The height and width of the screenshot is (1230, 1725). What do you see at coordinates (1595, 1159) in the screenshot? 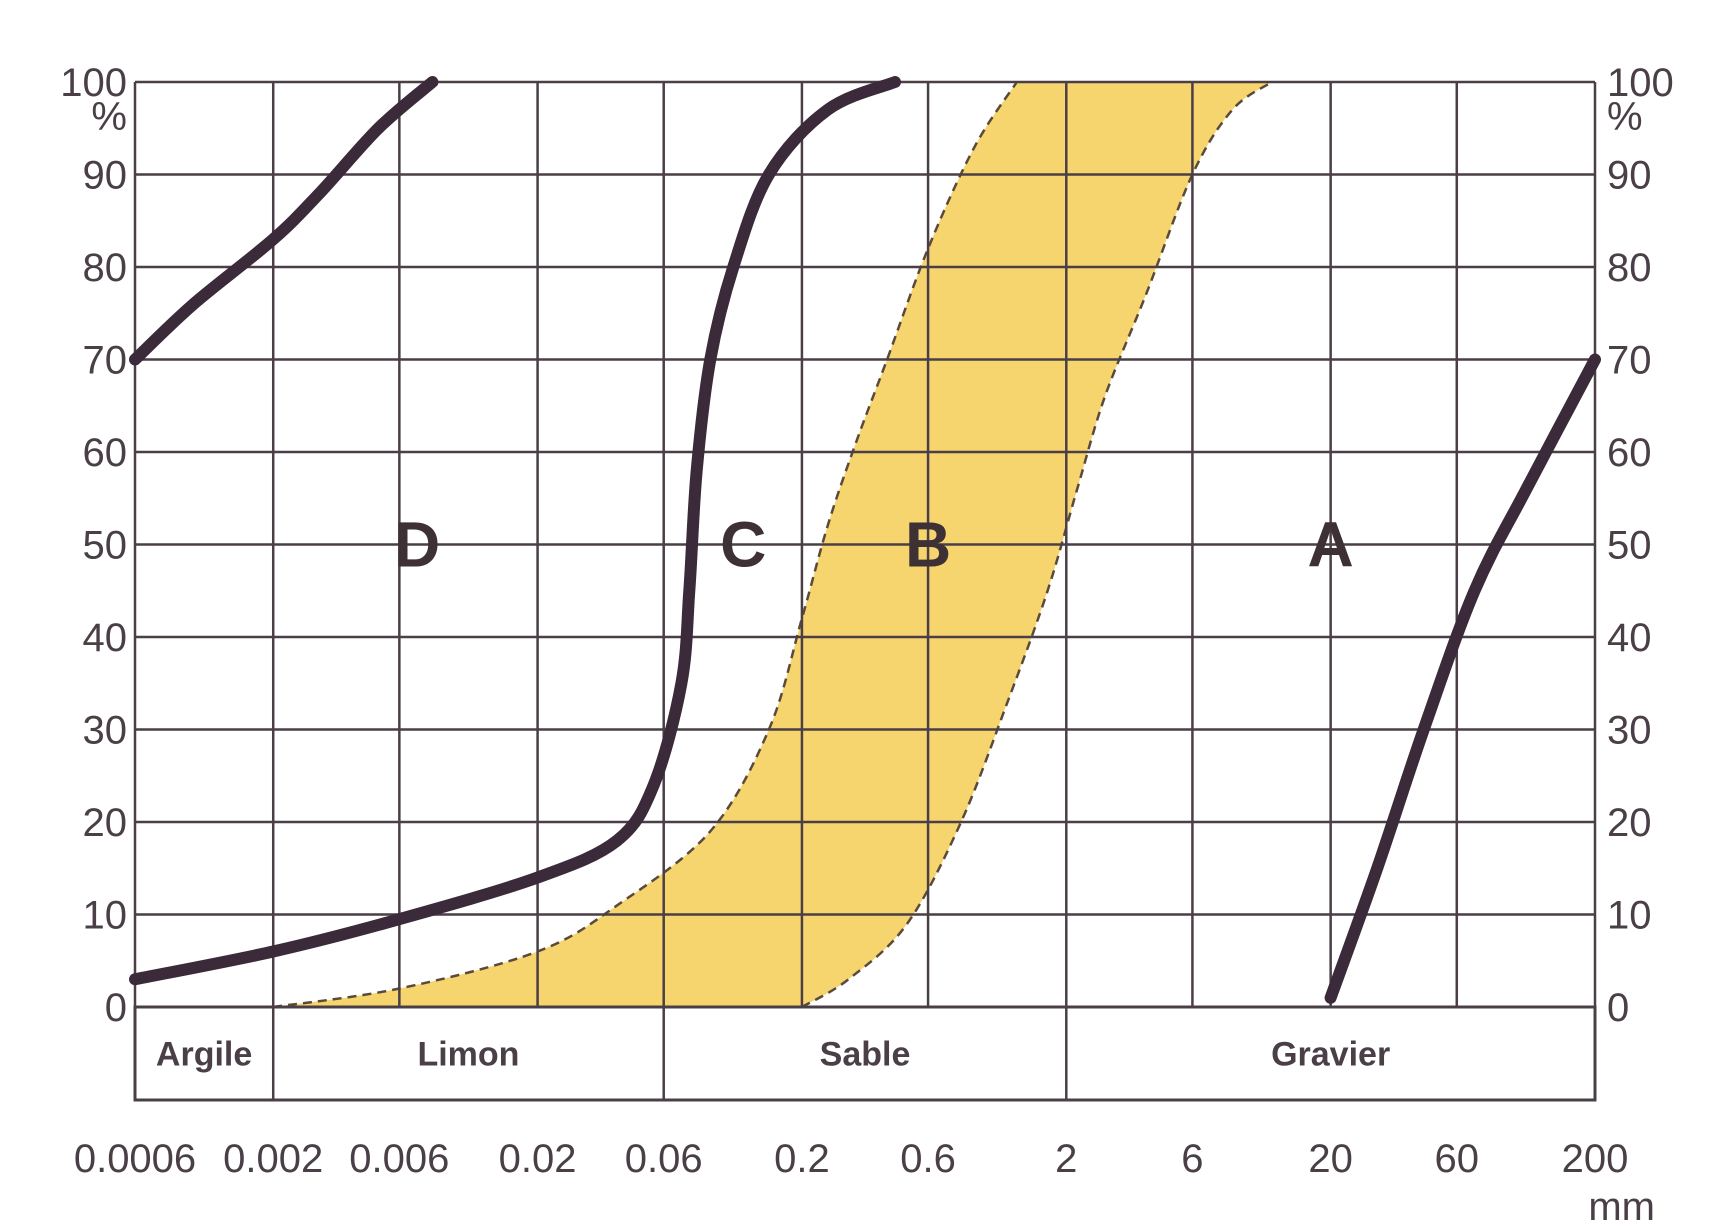
I see `x-tick-label: 200` at bounding box center [1595, 1159].